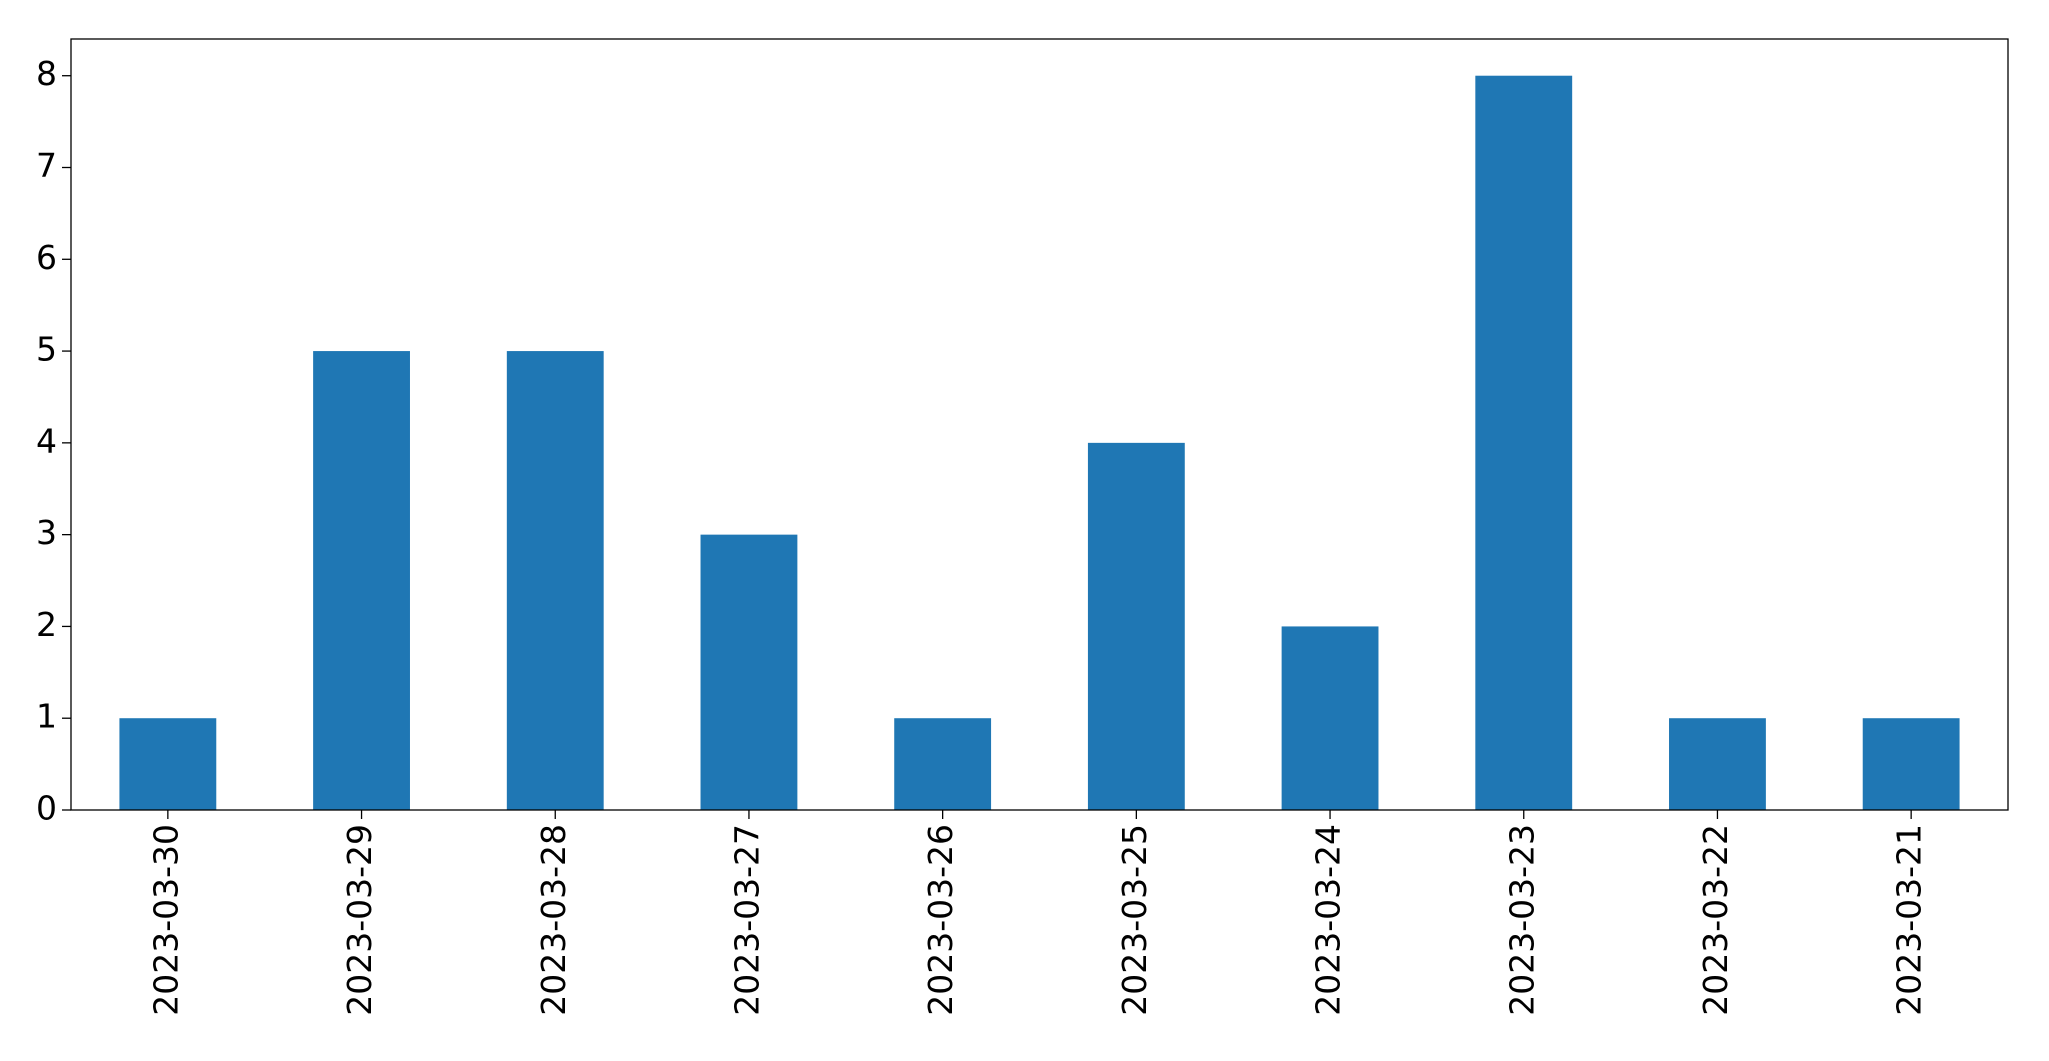  Describe the element at coordinates (46, 532) in the screenshot. I see `y-tick-label: 3` at that location.